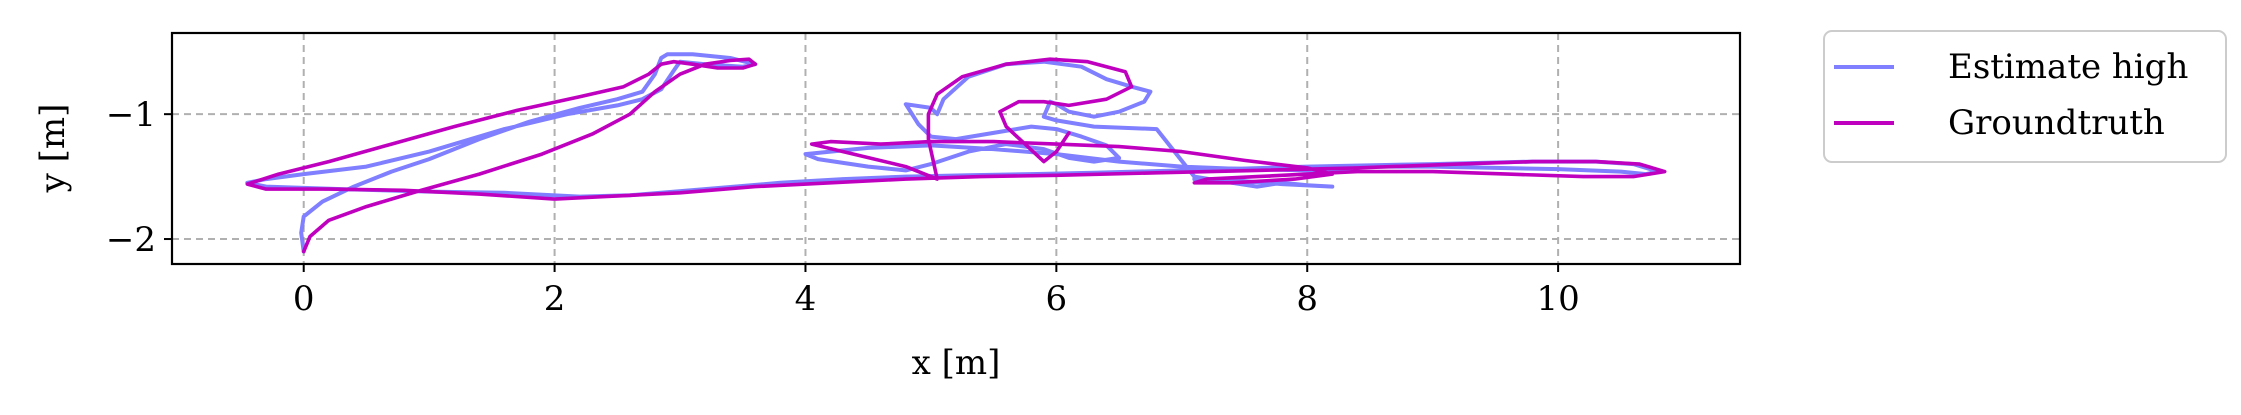  What do you see at coordinates (1557, 299) in the screenshot?
I see `x-tick-label: 10` at bounding box center [1557, 299].